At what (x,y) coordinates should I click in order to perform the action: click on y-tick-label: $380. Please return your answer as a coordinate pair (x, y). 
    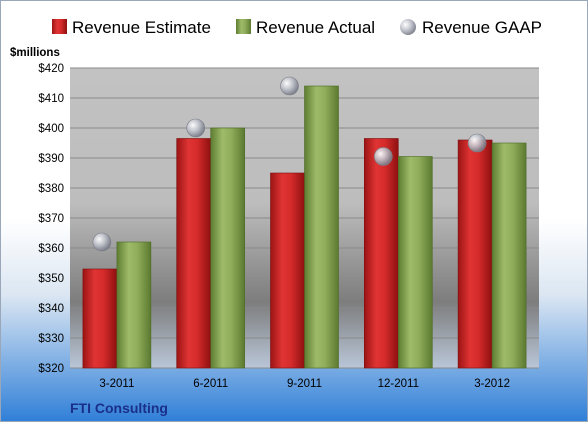
    Looking at the image, I should click on (51, 189).